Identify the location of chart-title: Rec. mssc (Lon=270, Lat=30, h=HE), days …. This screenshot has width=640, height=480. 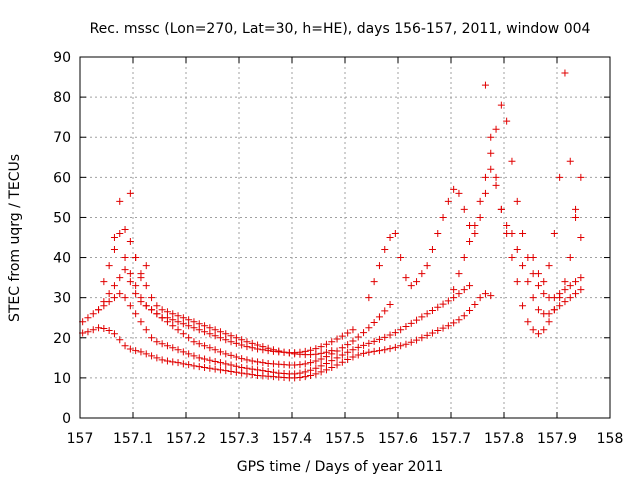
(340, 29).